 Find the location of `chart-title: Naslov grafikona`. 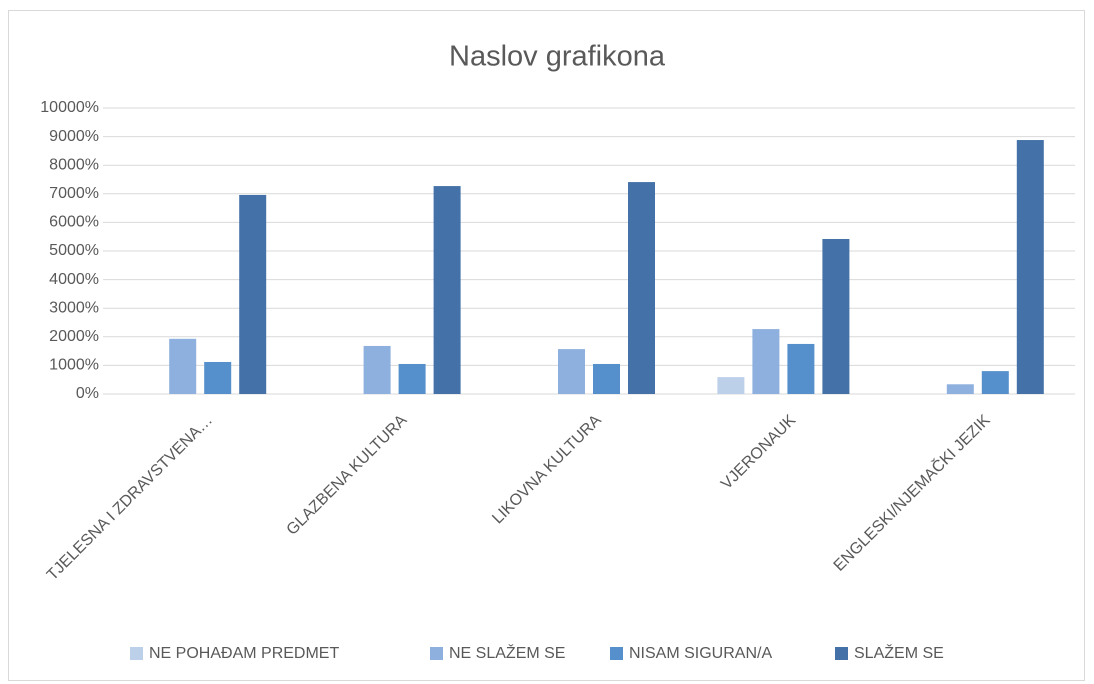

chart-title: Naslov grafikona is located at coordinates (557, 57).